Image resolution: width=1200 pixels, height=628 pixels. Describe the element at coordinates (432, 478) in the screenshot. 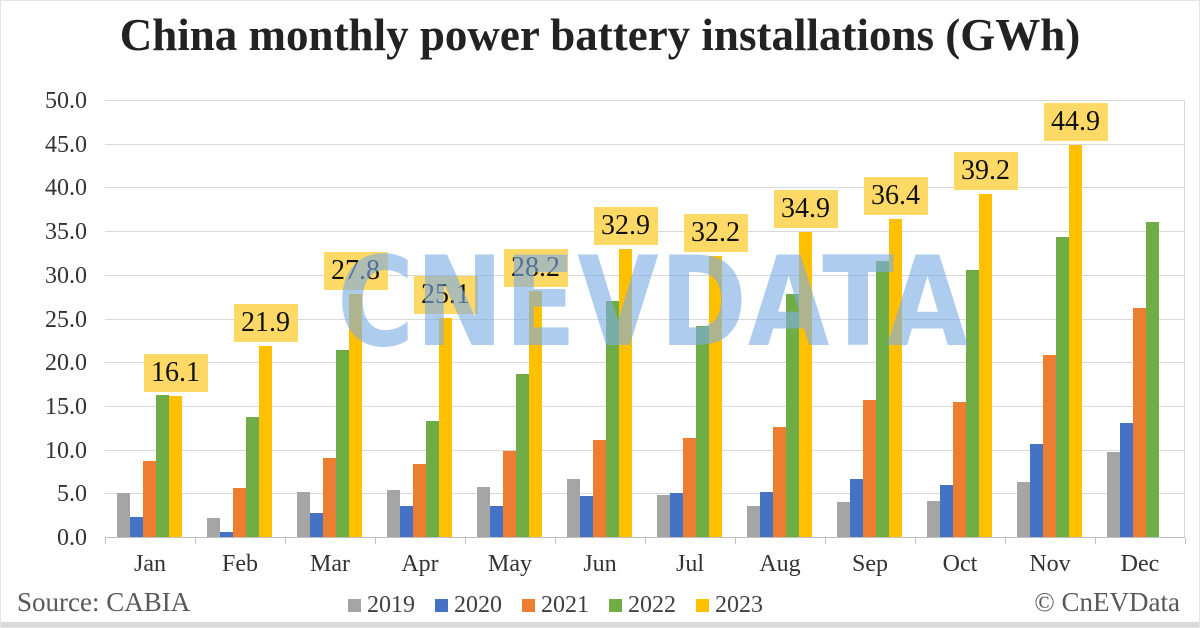

I see `bar-2022-apr` at that location.